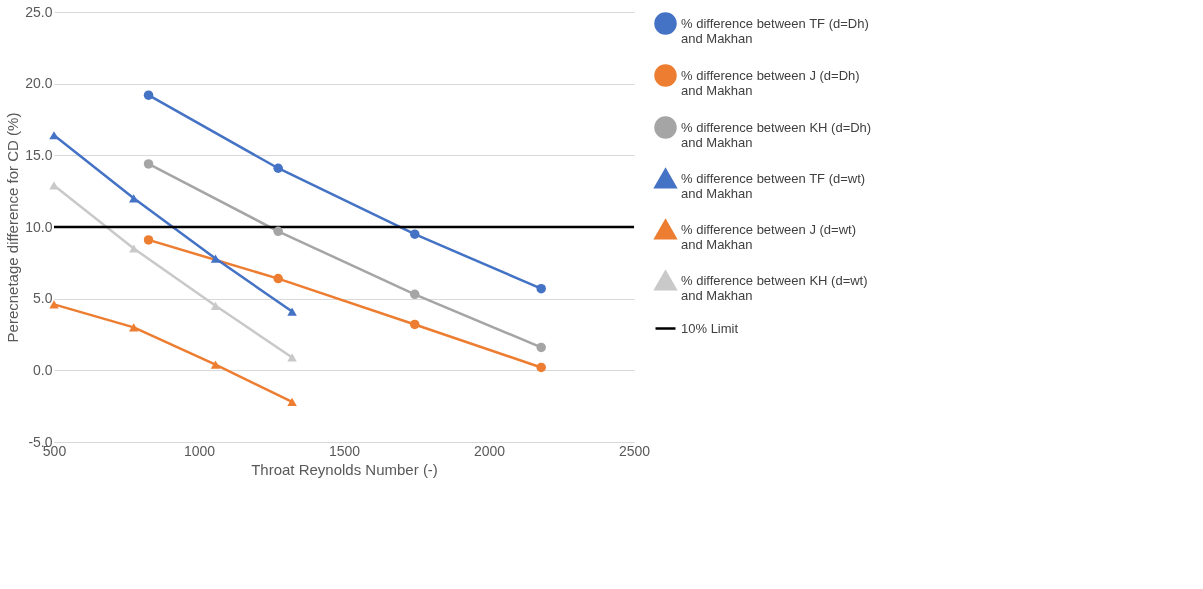  Describe the element at coordinates (39, 226) in the screenshot. I see `y-tick-label: 10.0` at that location.